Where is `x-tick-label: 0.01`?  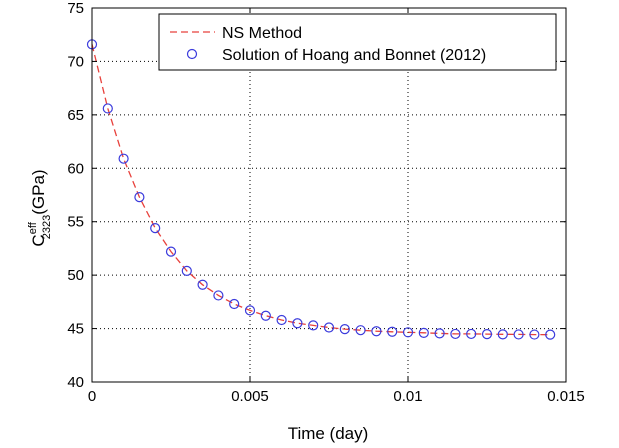
x-tick-label: 0.01 is located at coordinates (407, 396).